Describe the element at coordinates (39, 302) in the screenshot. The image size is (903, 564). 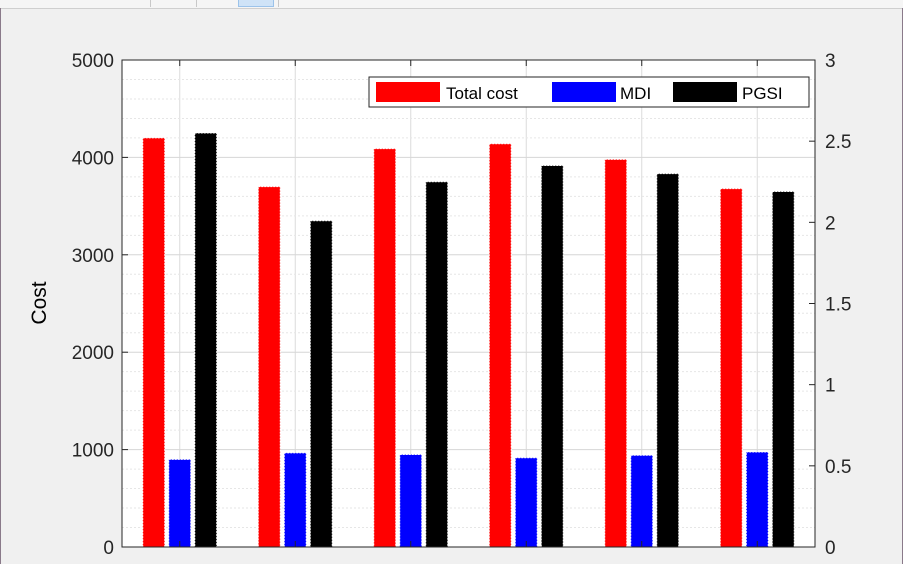
I see `y-axis-label: Cost` at that location.